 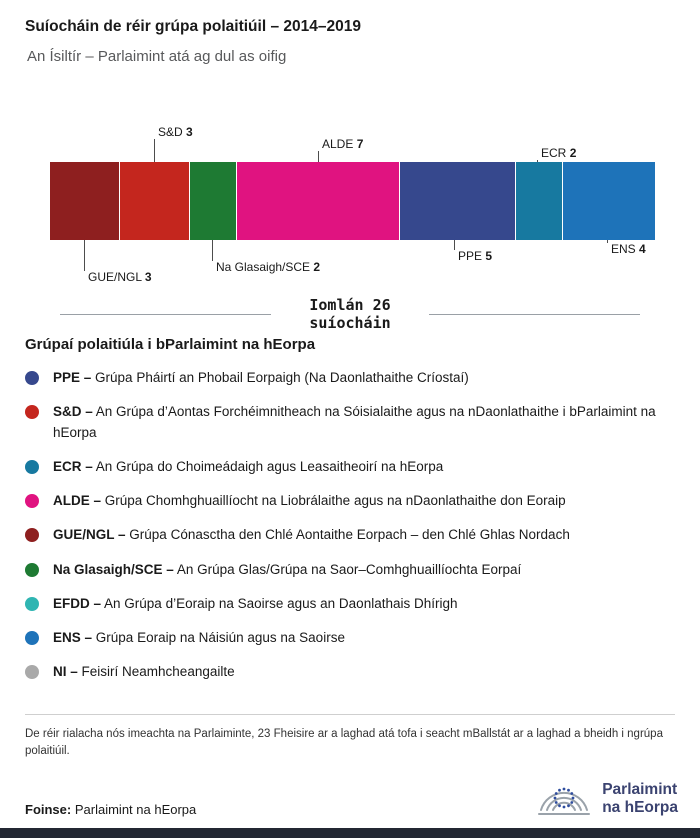 I want to click on ni-color-dot, so click(x=32, y=672).